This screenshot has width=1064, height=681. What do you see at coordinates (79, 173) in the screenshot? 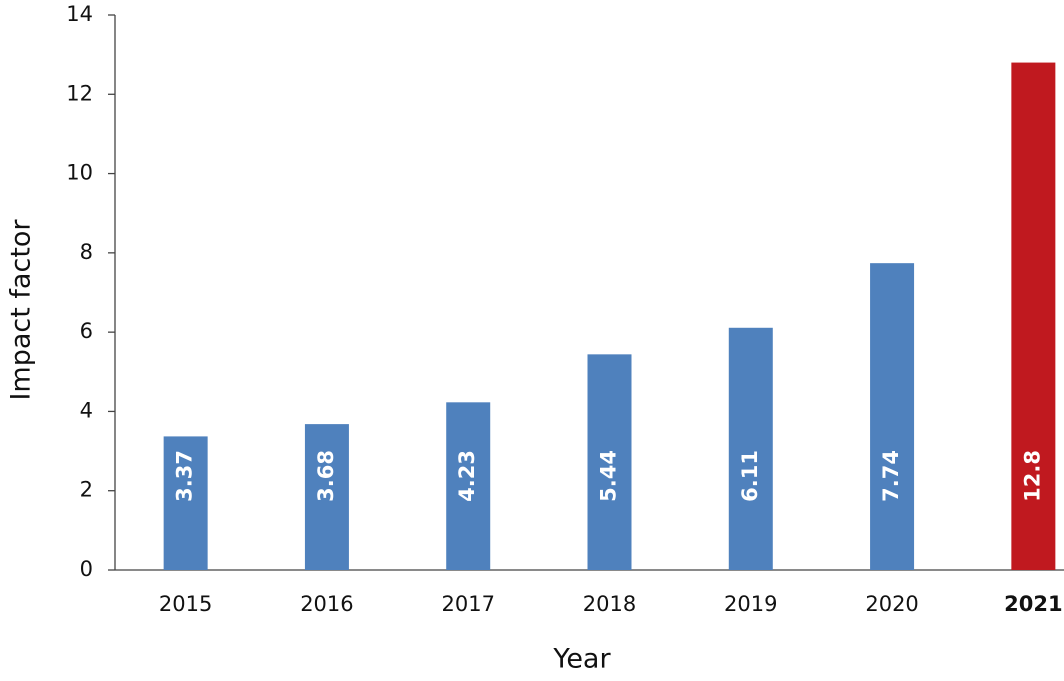
I see `y-tick-label: 10` at bounding box center [79, 173].